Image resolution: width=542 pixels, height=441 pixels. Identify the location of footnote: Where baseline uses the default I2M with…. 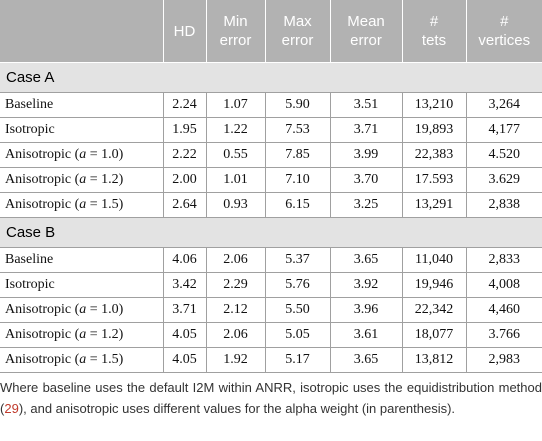
(271, 398).